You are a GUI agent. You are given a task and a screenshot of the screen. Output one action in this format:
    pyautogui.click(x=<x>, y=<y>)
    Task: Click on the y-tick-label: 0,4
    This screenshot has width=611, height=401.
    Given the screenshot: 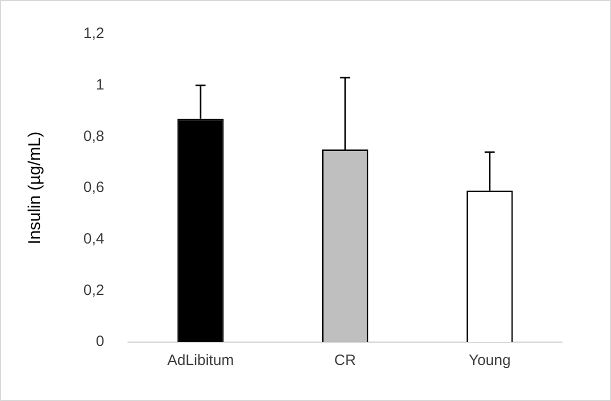 What is the action you would take?
    pyautogui.click(x=93, y=239)
    